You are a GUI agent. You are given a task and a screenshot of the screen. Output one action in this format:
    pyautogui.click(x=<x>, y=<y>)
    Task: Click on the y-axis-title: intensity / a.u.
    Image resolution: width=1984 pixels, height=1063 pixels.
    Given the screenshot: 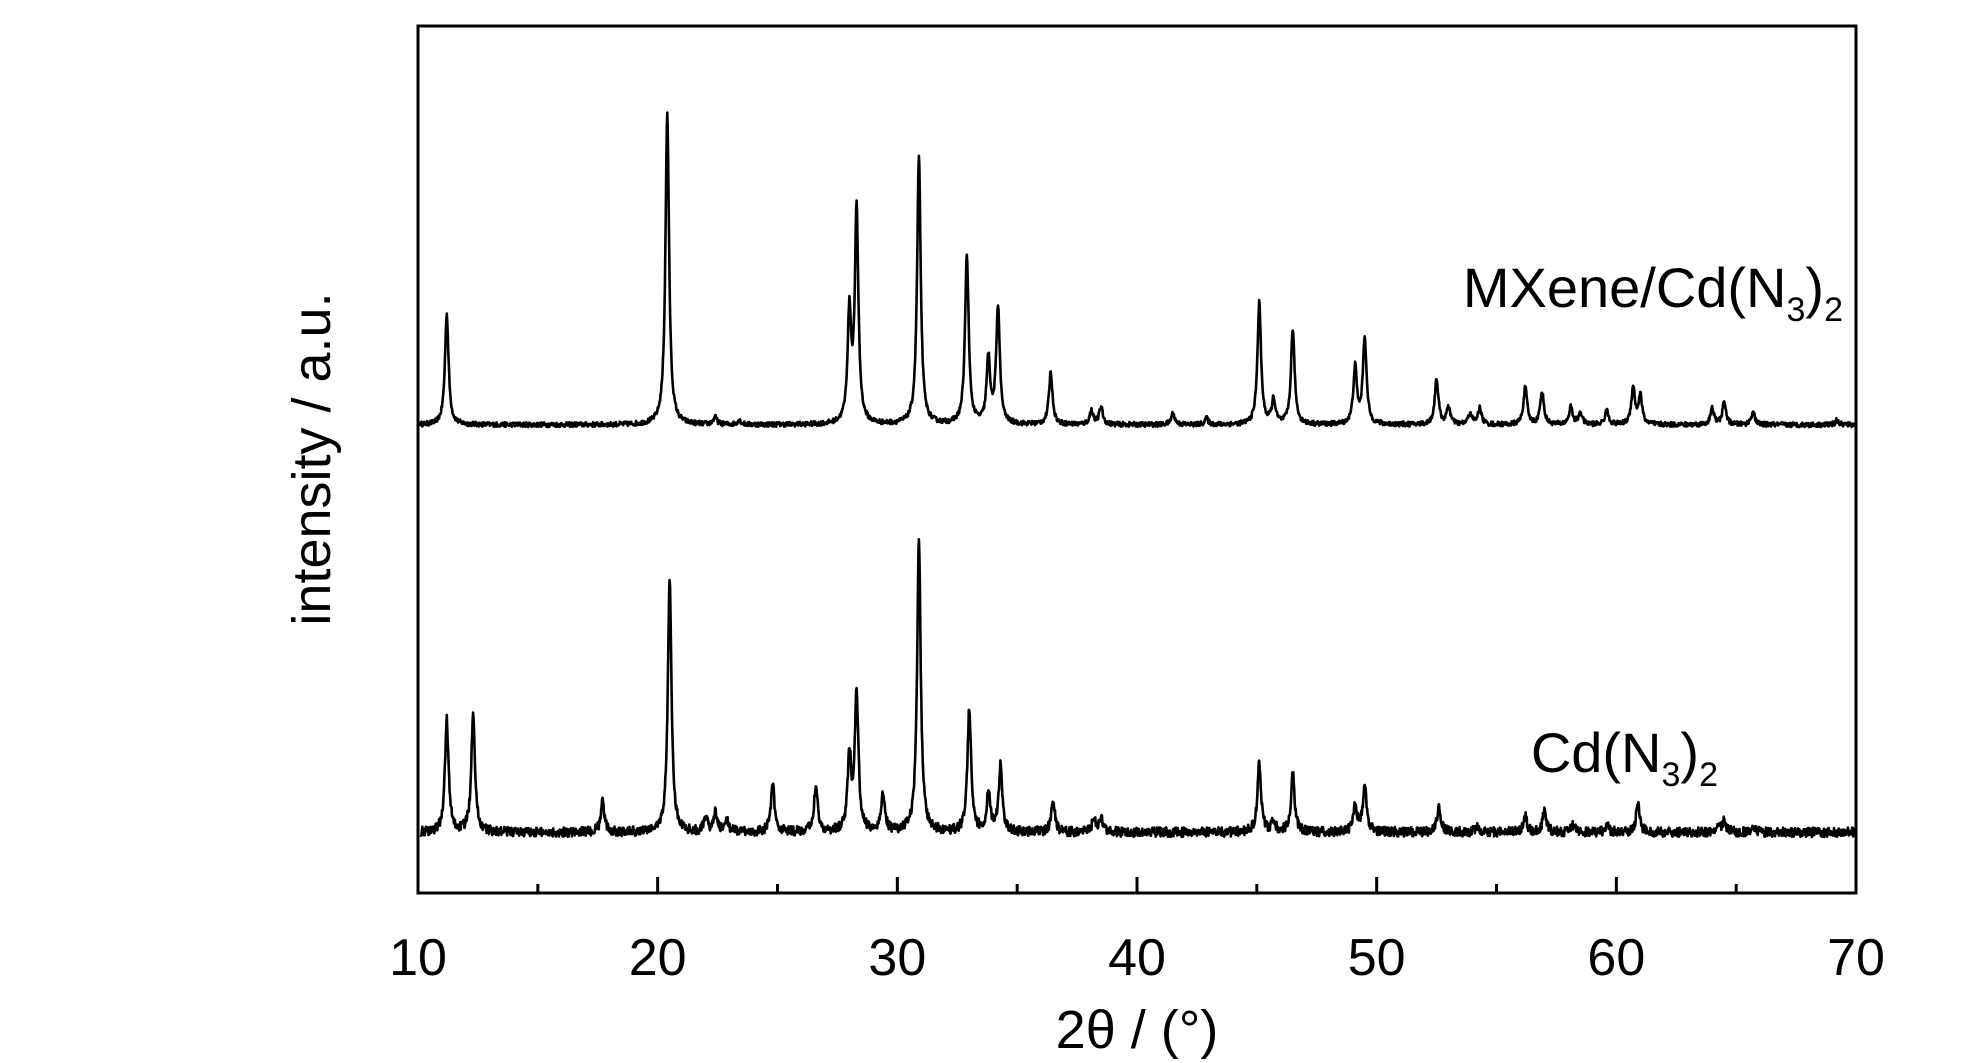 What is the action you would take?
    pyautogui.click(x=312, y=458)
    